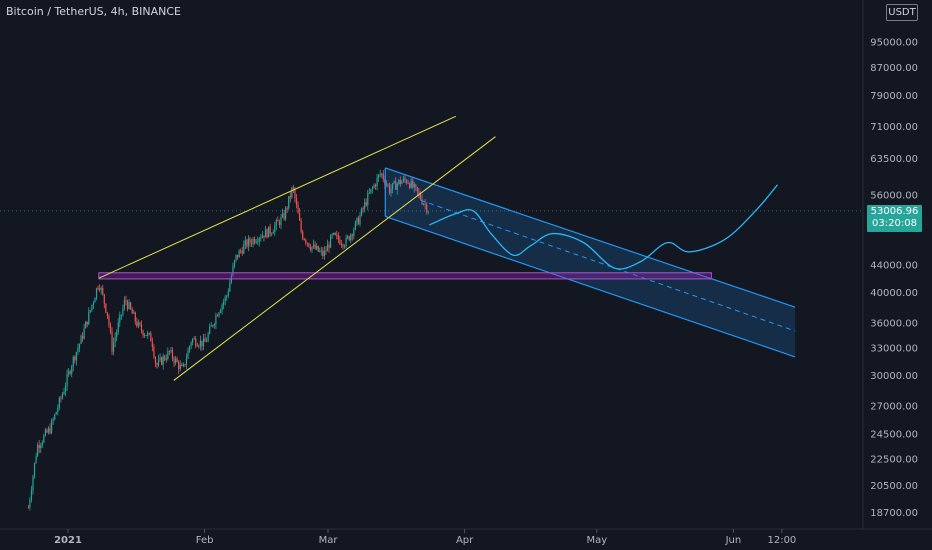  What do you see at coordinates (465, 540) in the screenshot?
I see `time-tick-label: Apr` at bounding box center [465, 540].